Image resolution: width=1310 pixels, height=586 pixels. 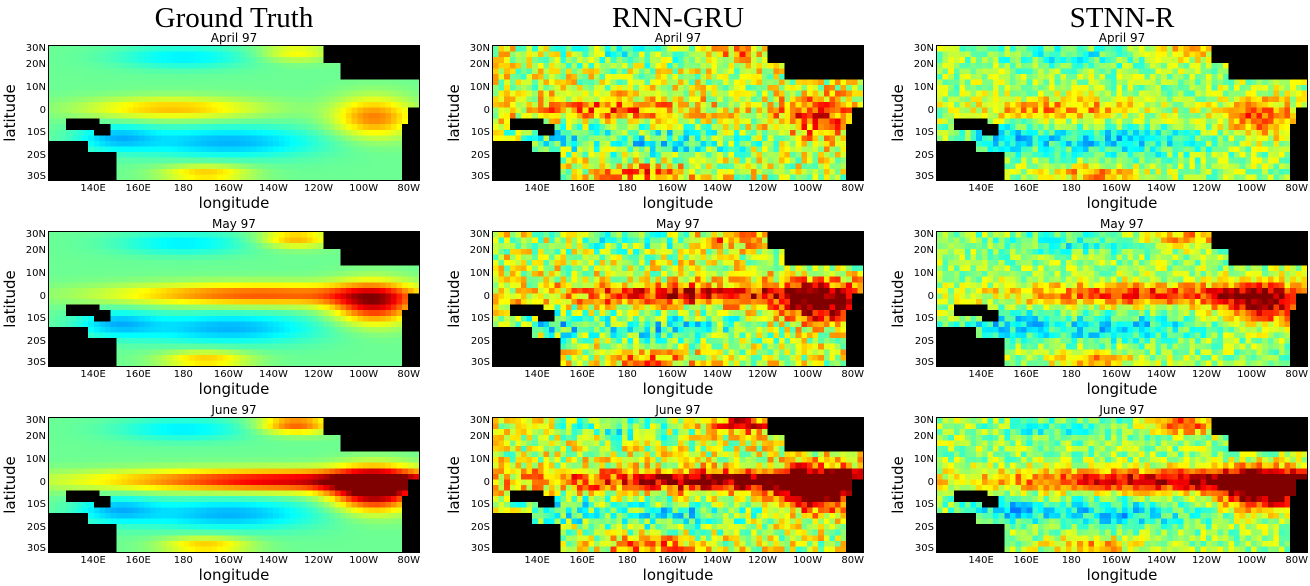 What do you see at coordinates (1122, 38) in the screenshot?
I see `panel-title: April 97` at bounding box center [1122, 38].